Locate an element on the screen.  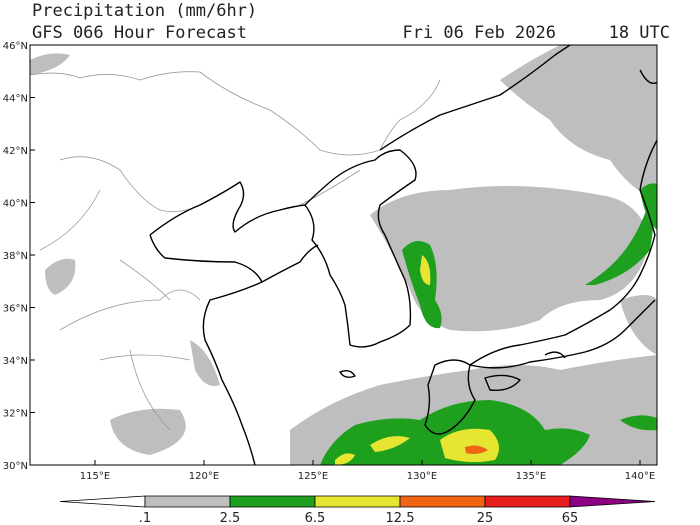
valid-date: Fri 06 Feb 2026 is located at coordinates (479, 33).